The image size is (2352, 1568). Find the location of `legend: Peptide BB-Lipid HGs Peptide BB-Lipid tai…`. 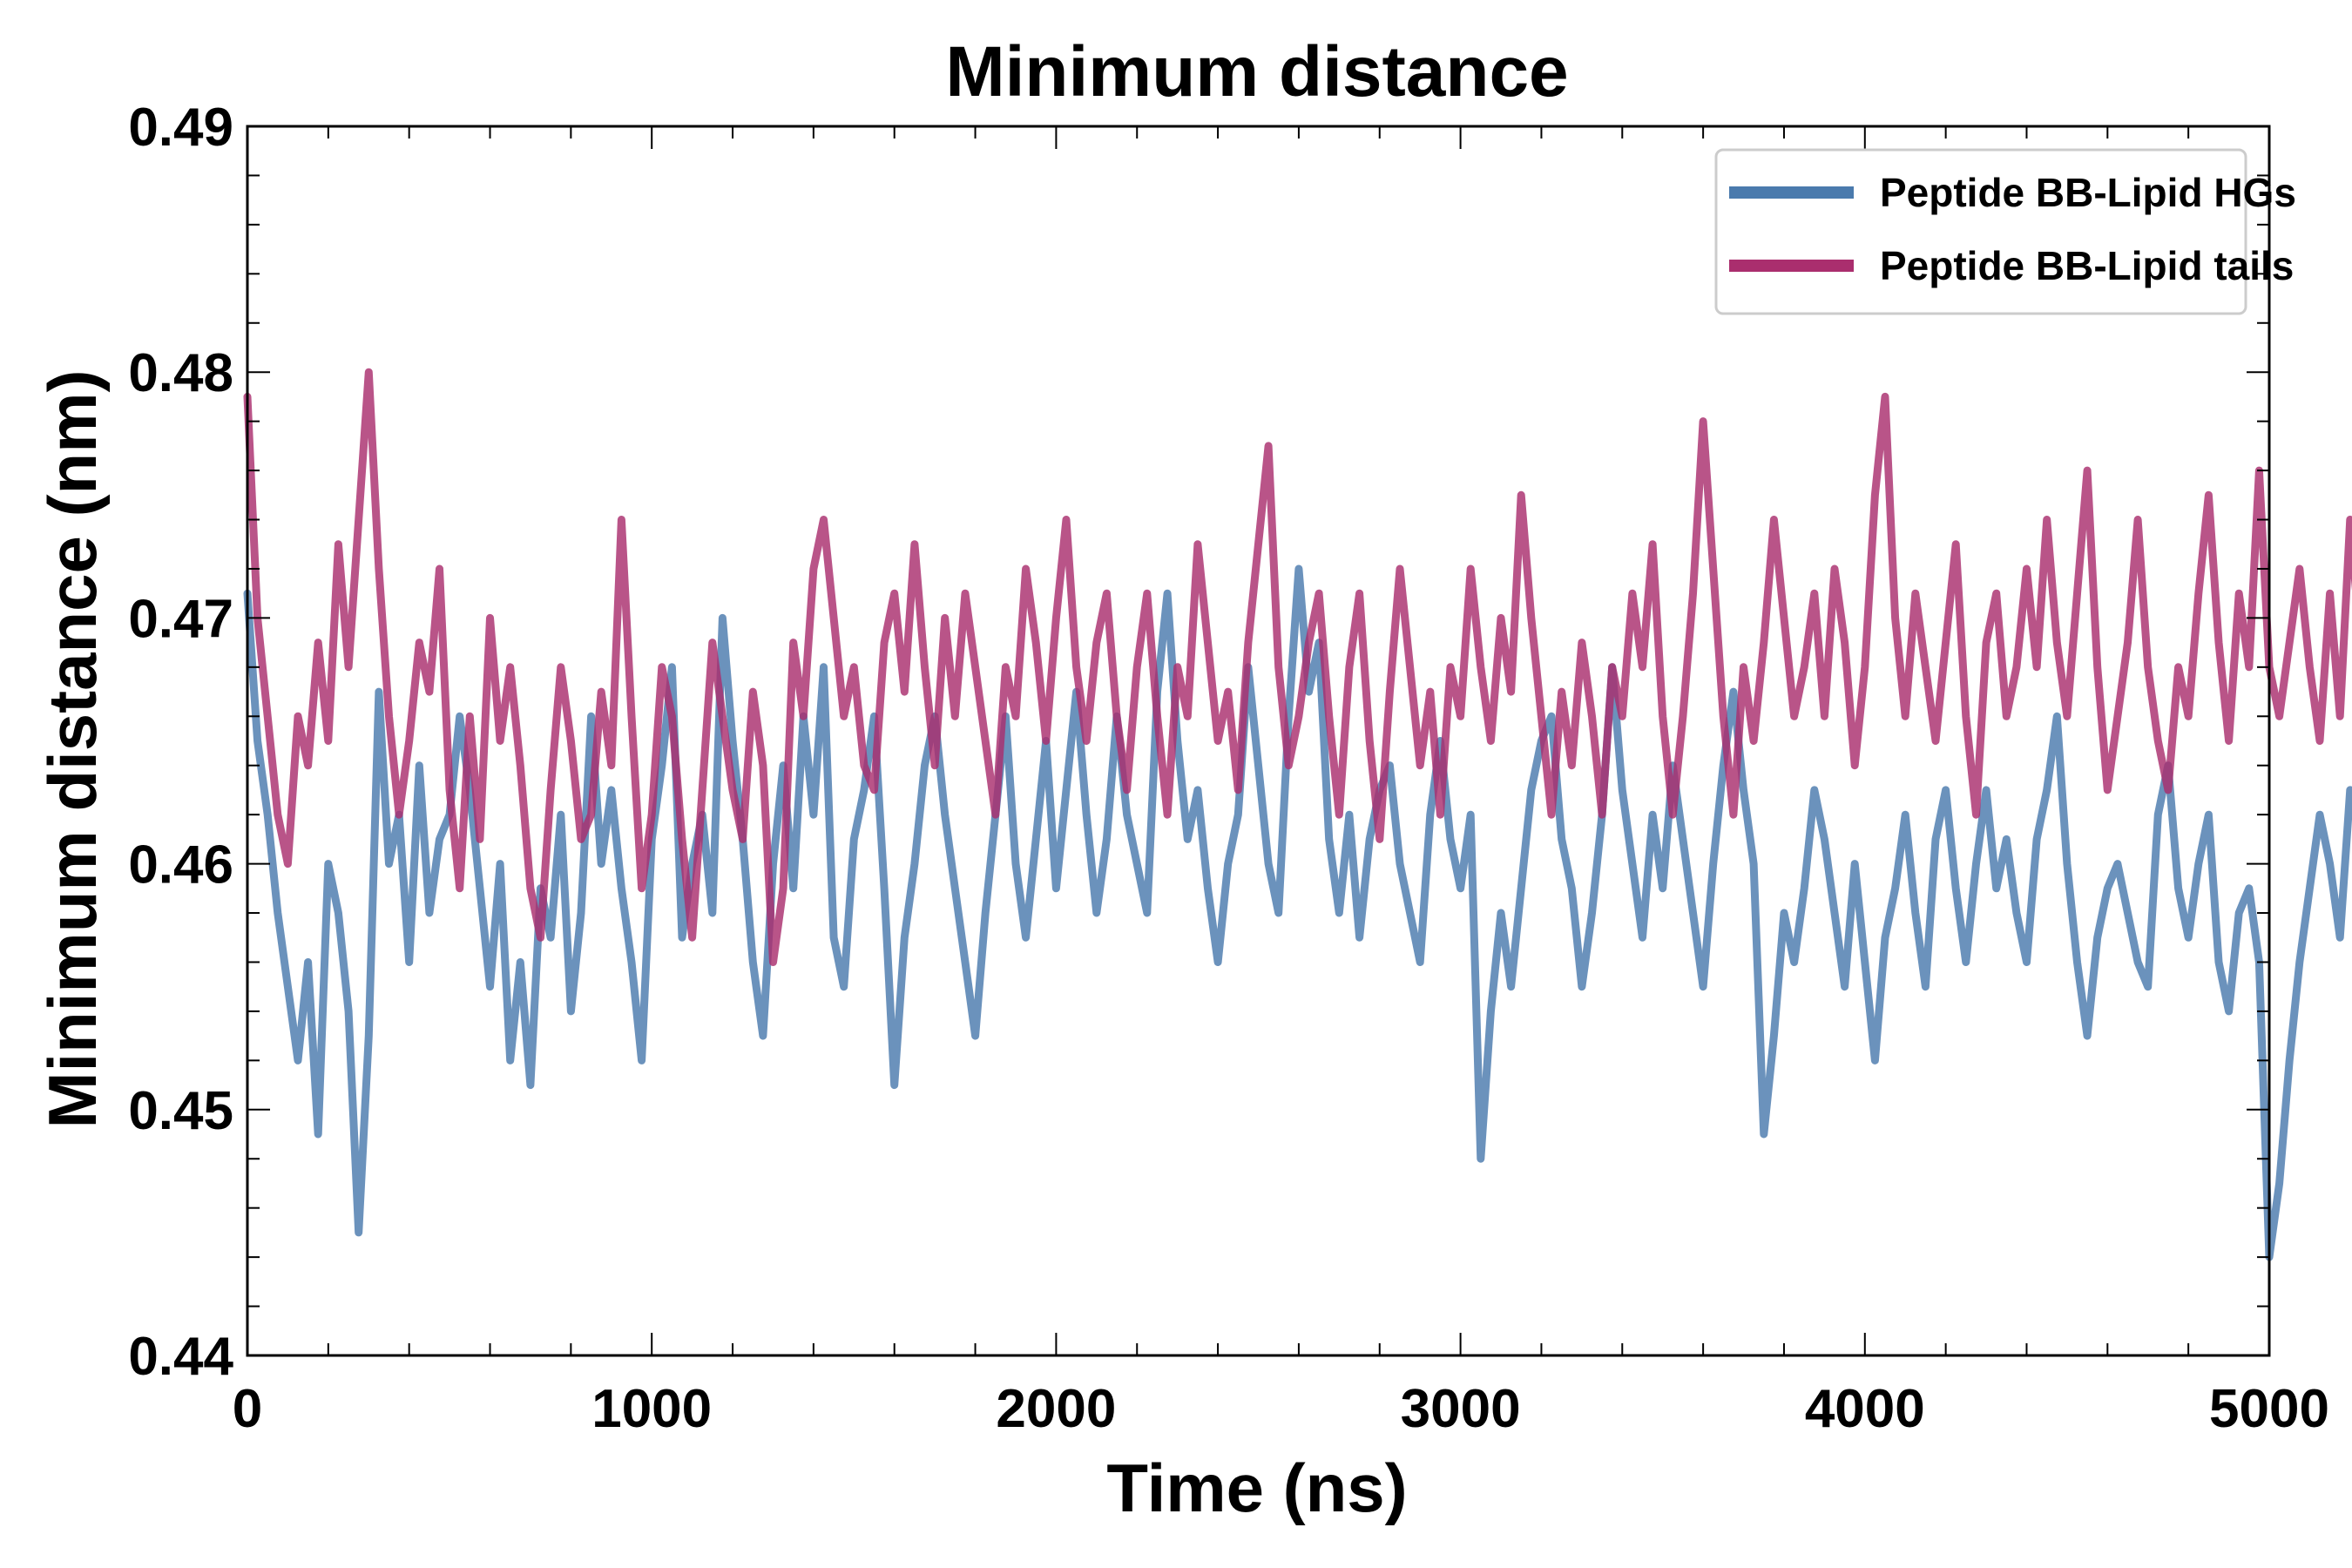

legend: Peptide BB-Lipid HGs Peptide BB-Lipid tai… is located at coordinates (2005, 231).